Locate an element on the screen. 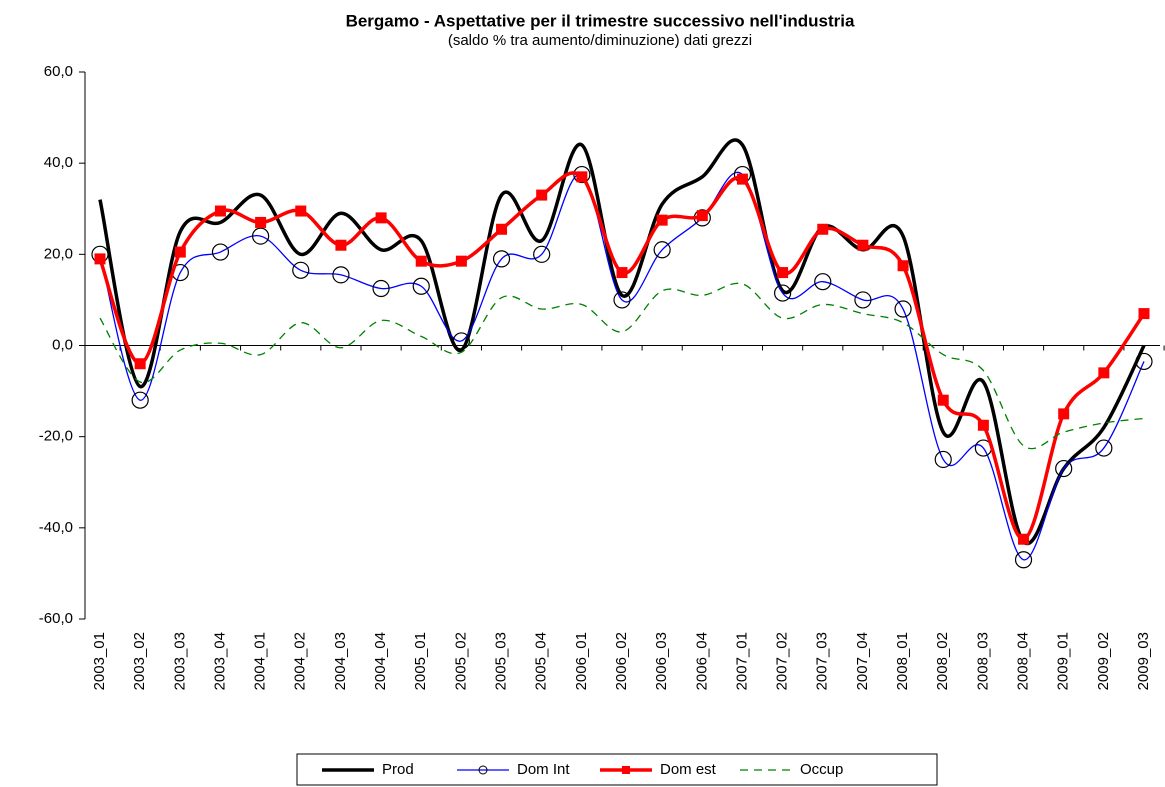 This screenshot has height=787, width=1165. x-tick-label: 2008_04 is located at coordinates (1023, 661).